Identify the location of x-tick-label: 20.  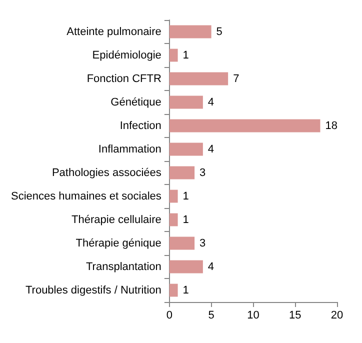
(337, 316).